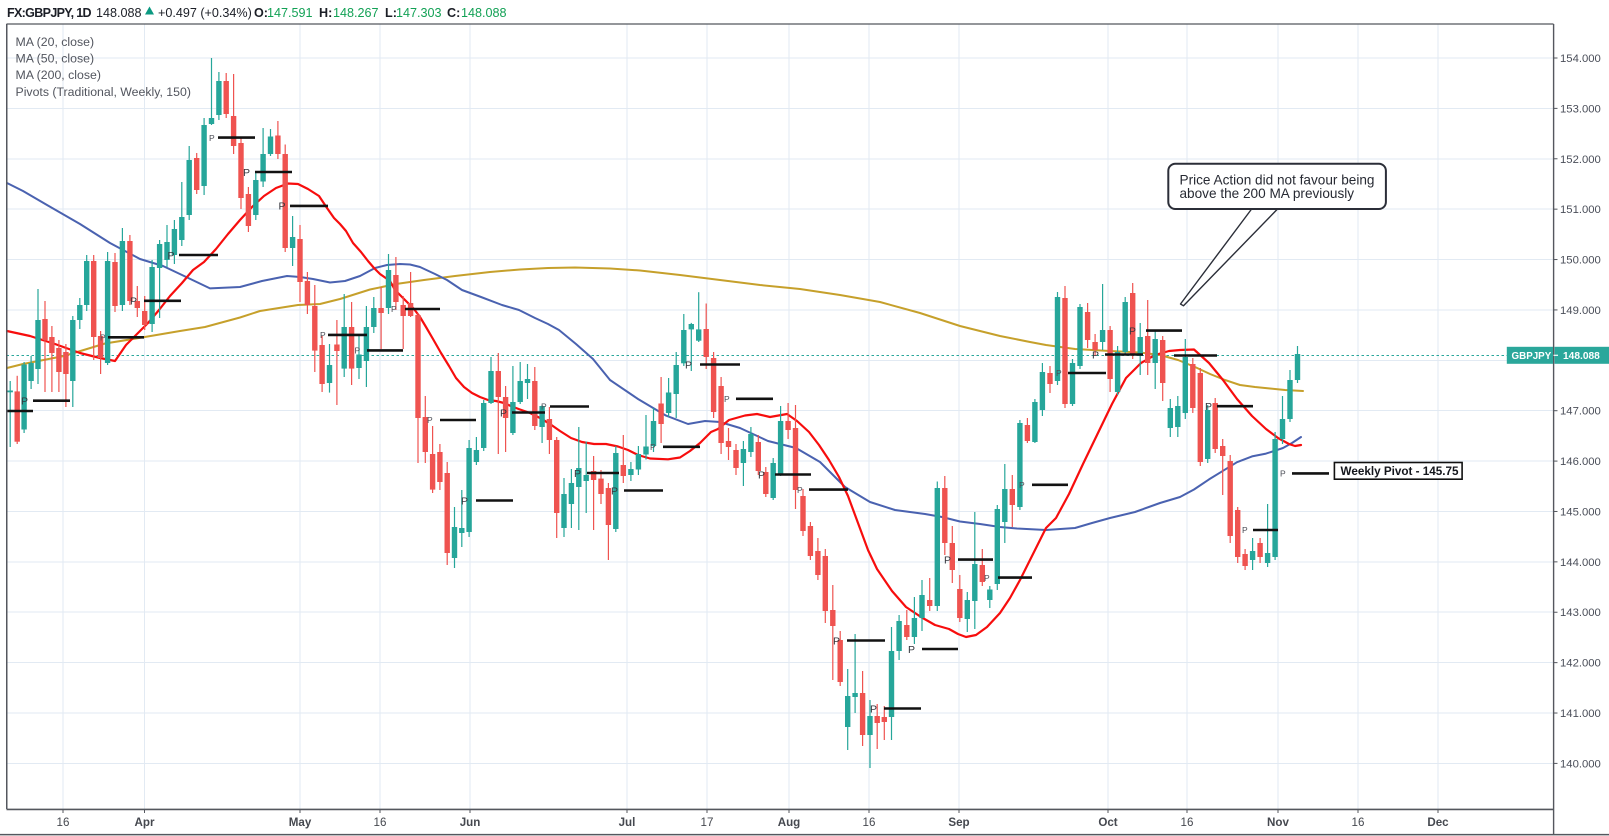 The height and width of the screenshot is (836, 1609). Describe the element at coordinates (789, 822) in the screenshot. I see `svg-text: Aug` at that location.